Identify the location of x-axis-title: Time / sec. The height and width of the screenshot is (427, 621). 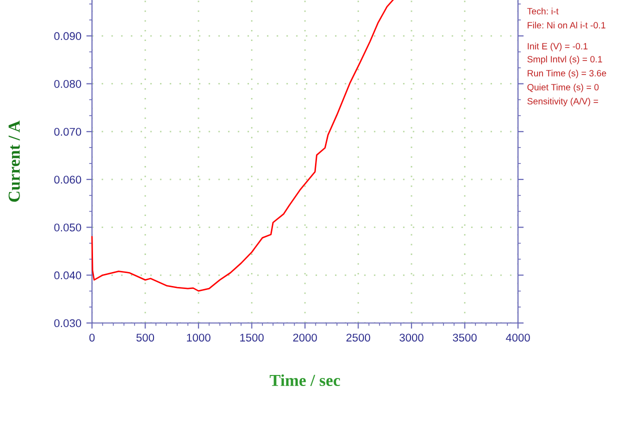
(305, 380).